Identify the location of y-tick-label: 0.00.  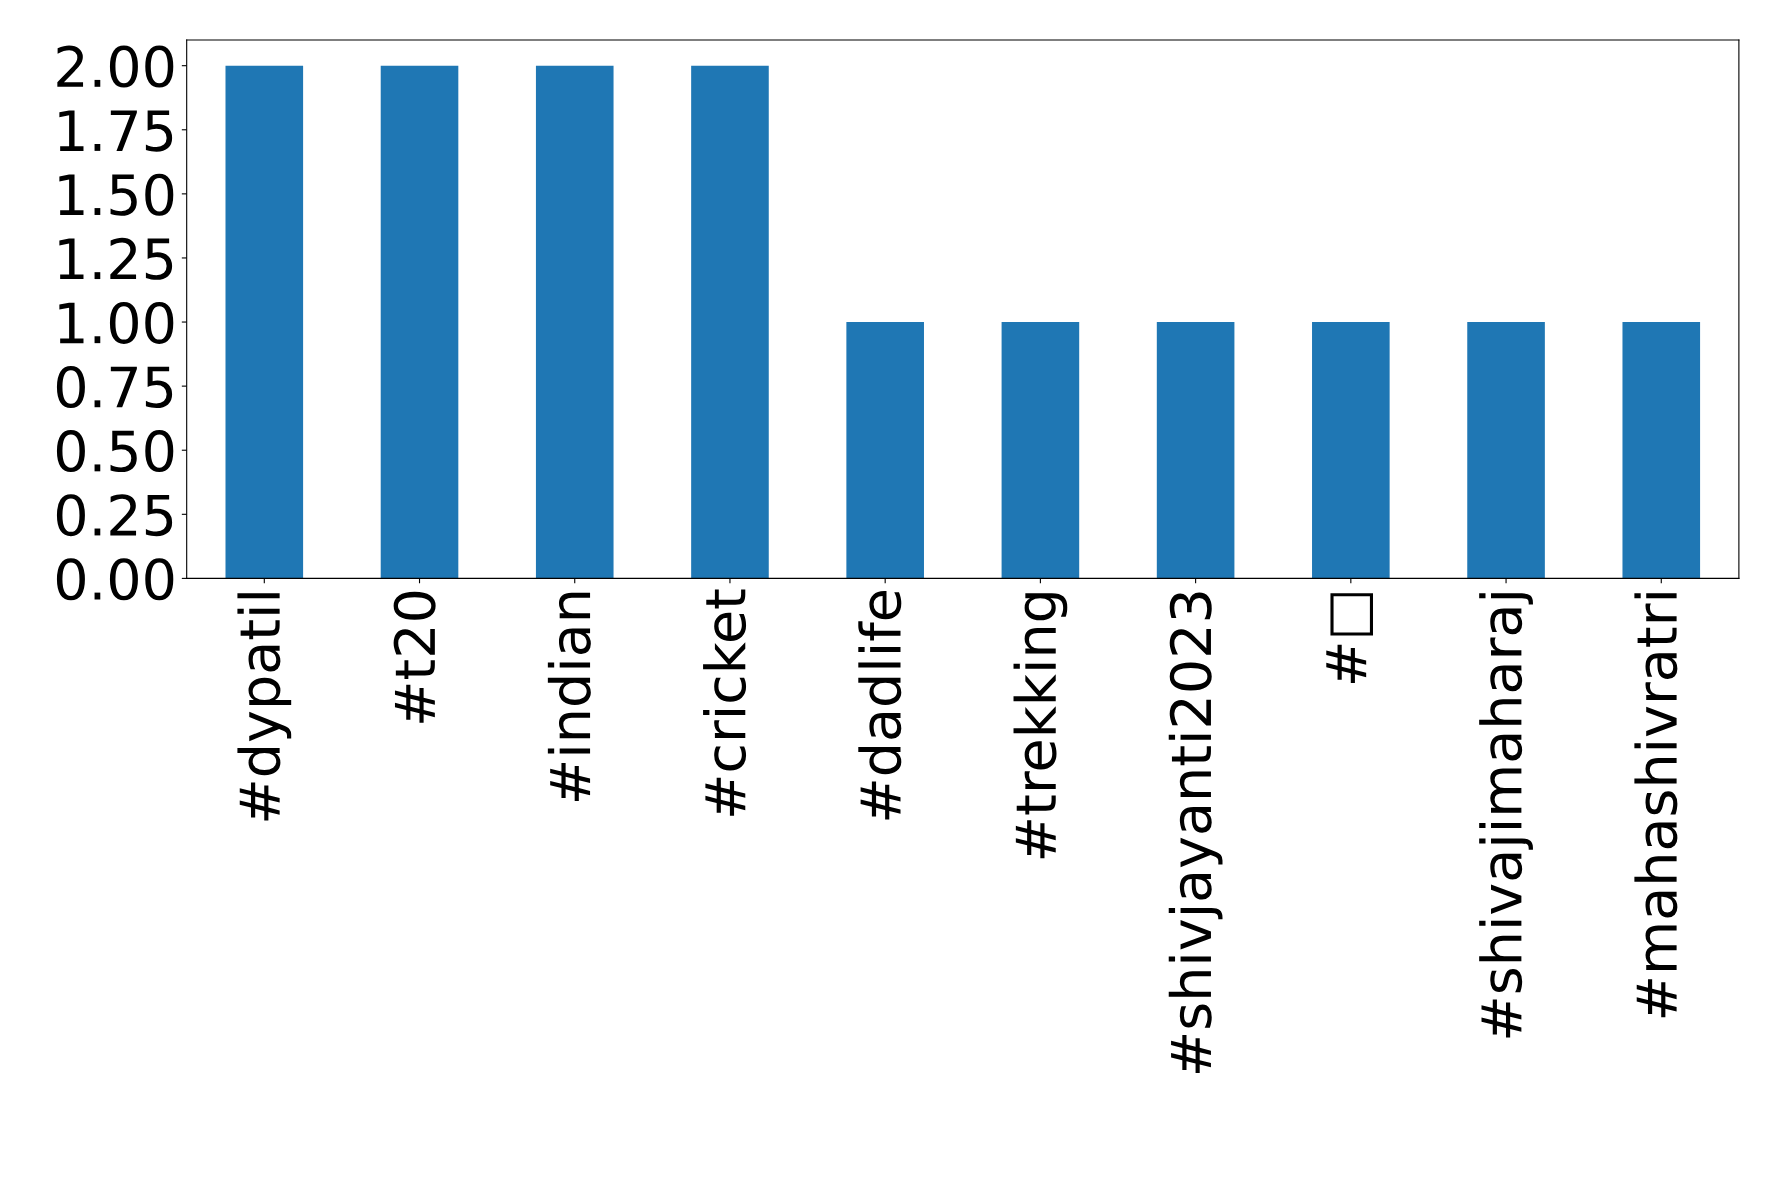
(115, 579).